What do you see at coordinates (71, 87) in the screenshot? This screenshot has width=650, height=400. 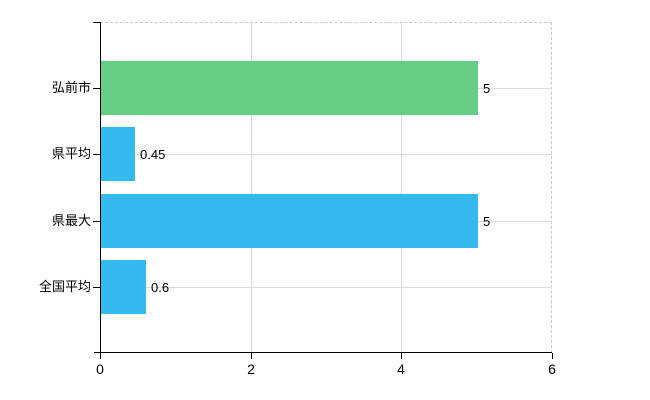 I see `category-label: 弘前市` at bounding box center [71, 87].